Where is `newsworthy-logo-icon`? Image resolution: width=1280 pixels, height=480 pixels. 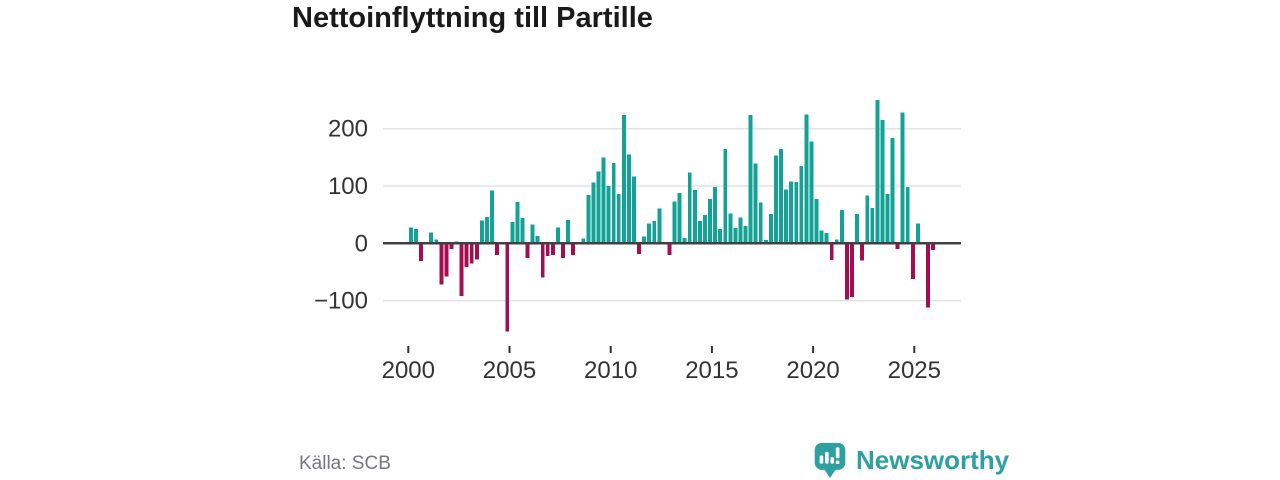
newsworthy-logo-icon is located at coordinates (830, 460).